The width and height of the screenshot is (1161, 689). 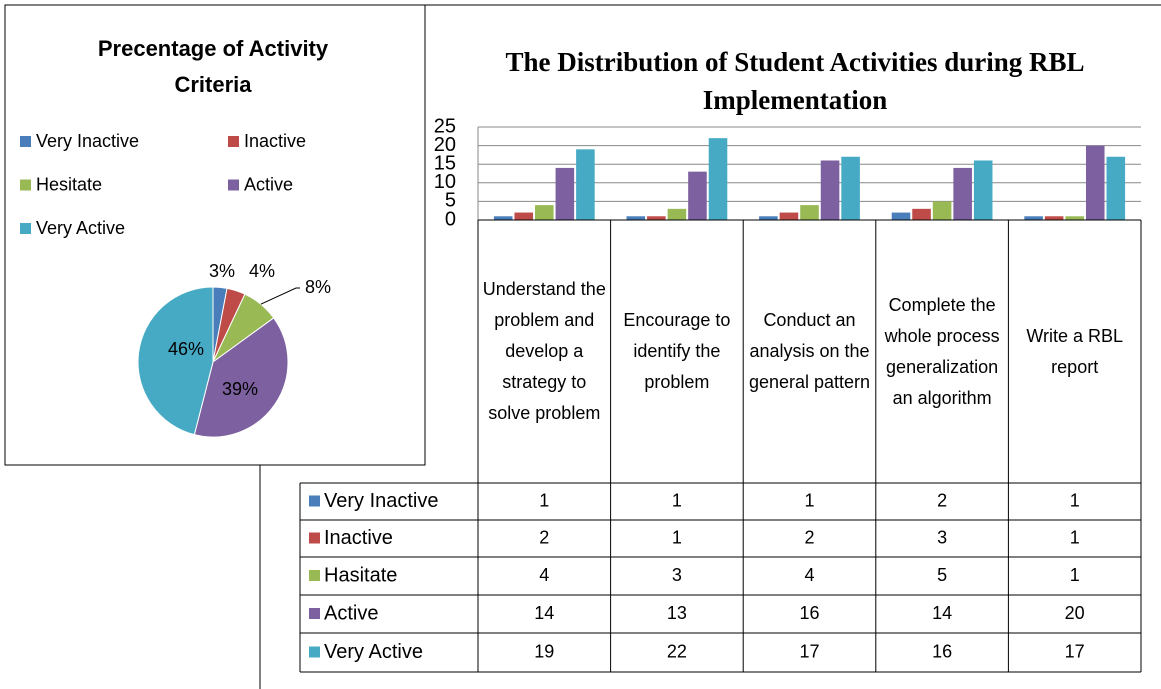 I want to click on table-value: 20, so click(x=1075, y=613).